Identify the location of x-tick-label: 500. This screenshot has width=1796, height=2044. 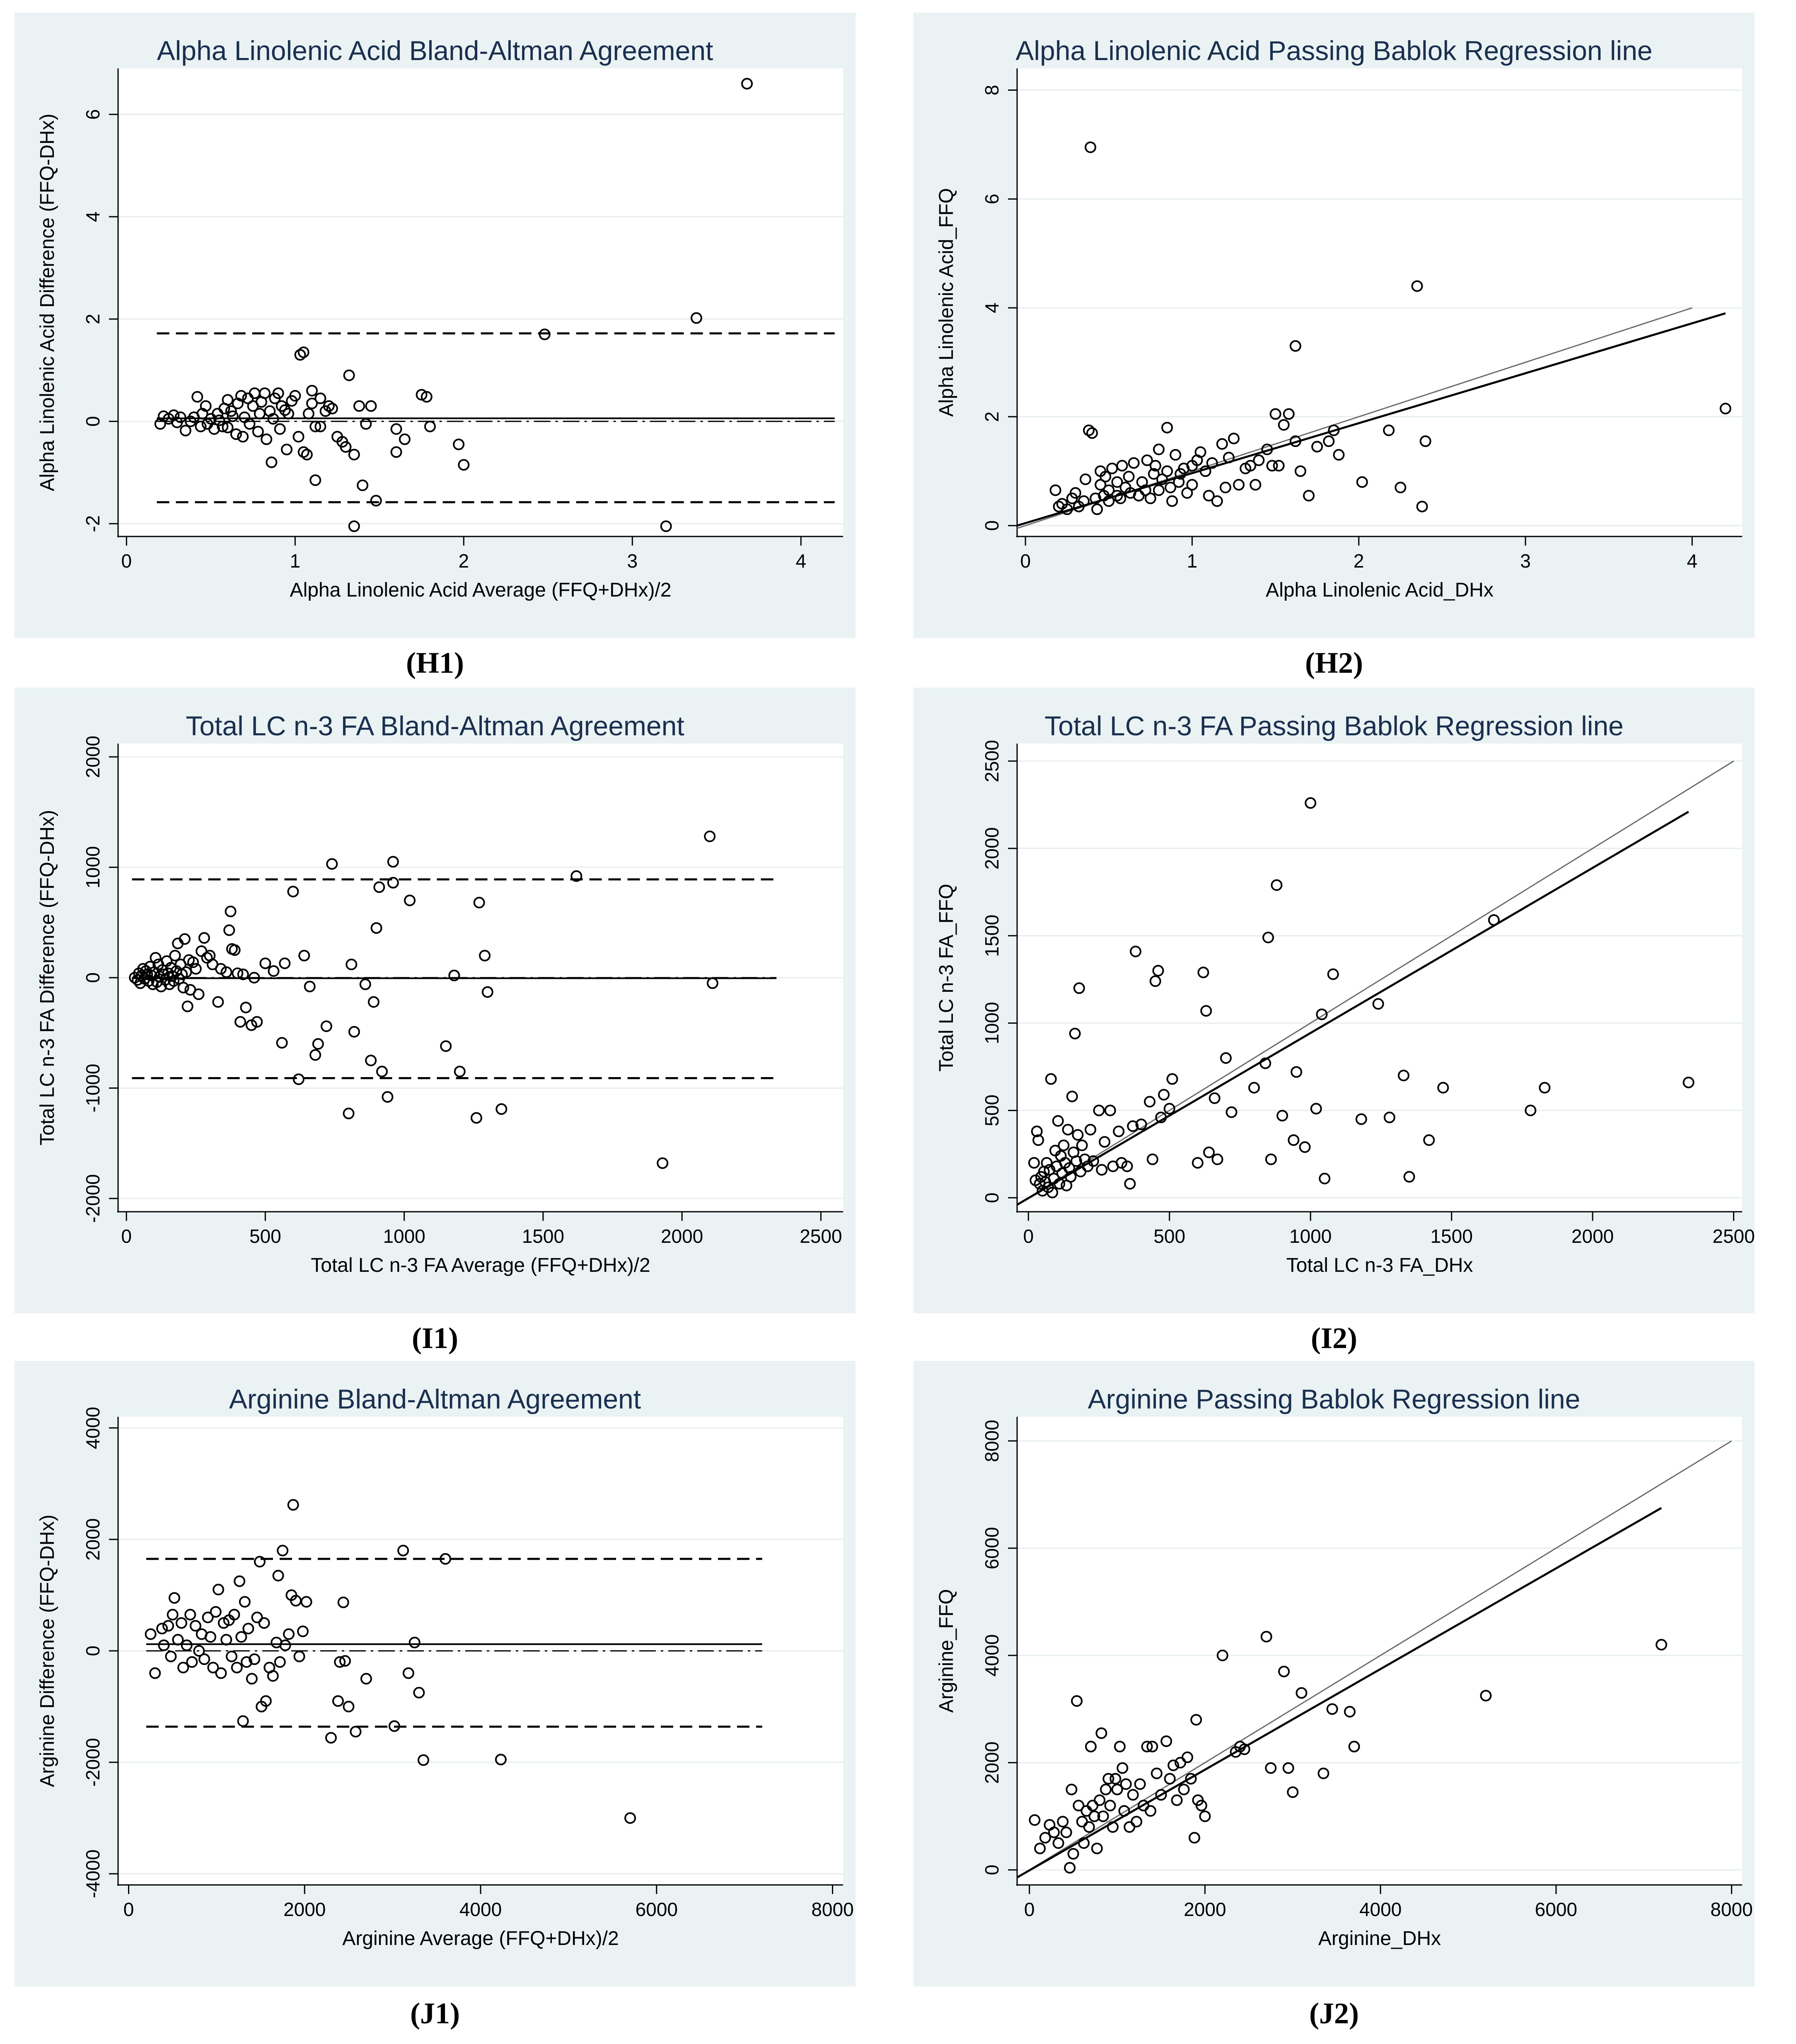
(265, 1236).